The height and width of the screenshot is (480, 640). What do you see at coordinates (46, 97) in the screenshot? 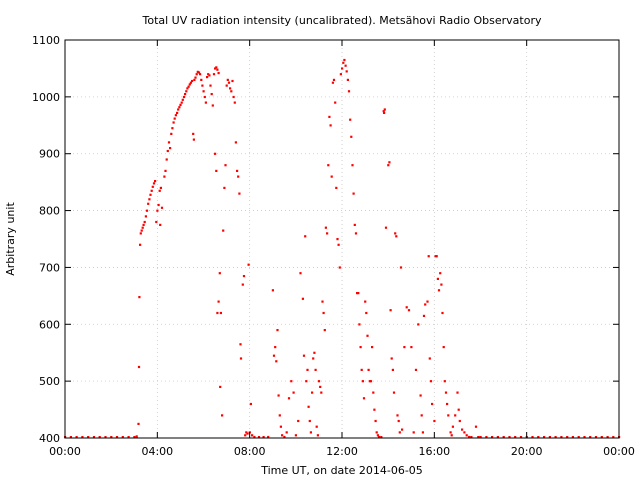
I see `y-tick-label: 1000` at bounding box center [46, 97].